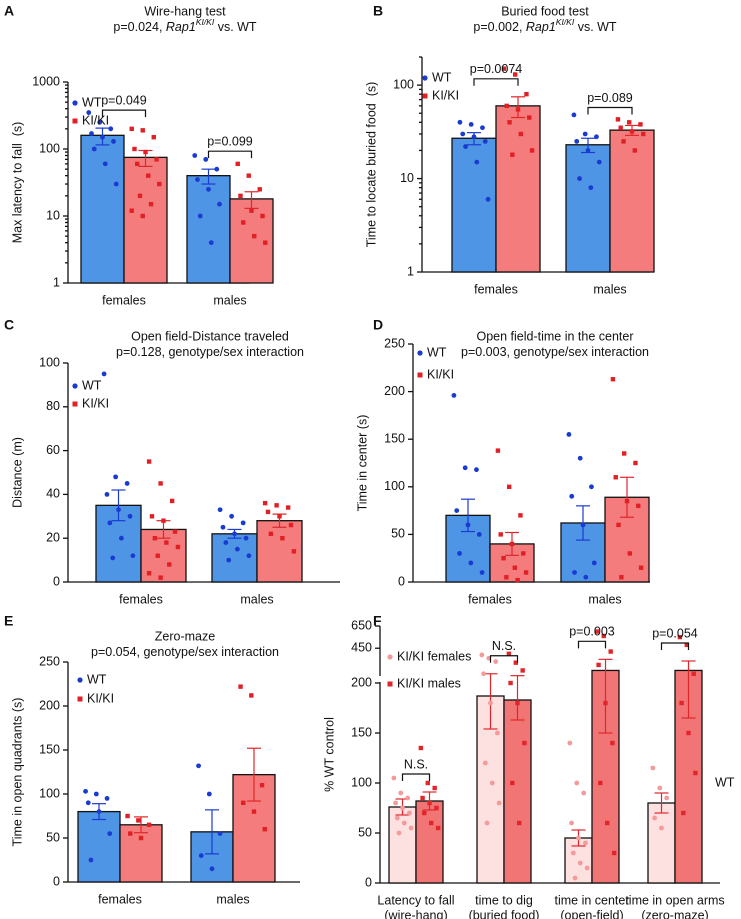 This screenshot has width=741, height=919. Describe the element at coordinates (210, 352) in the screenshot. I see `subtitle-text: p=0.128, genotype/sex interaction` at that location.